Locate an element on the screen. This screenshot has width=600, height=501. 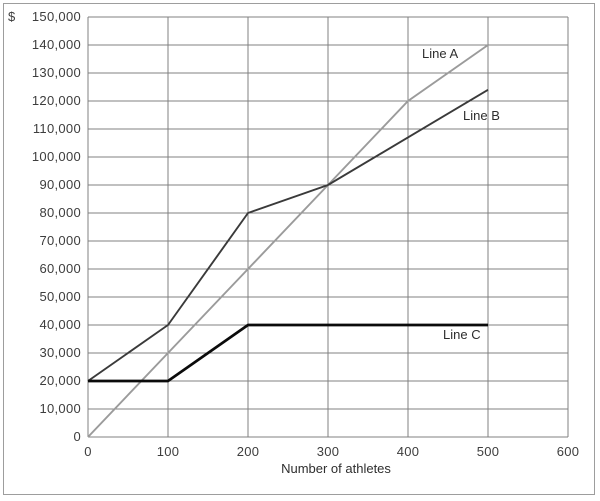
x-axis-tick-label: 600 is located at coordinates (568, 451).